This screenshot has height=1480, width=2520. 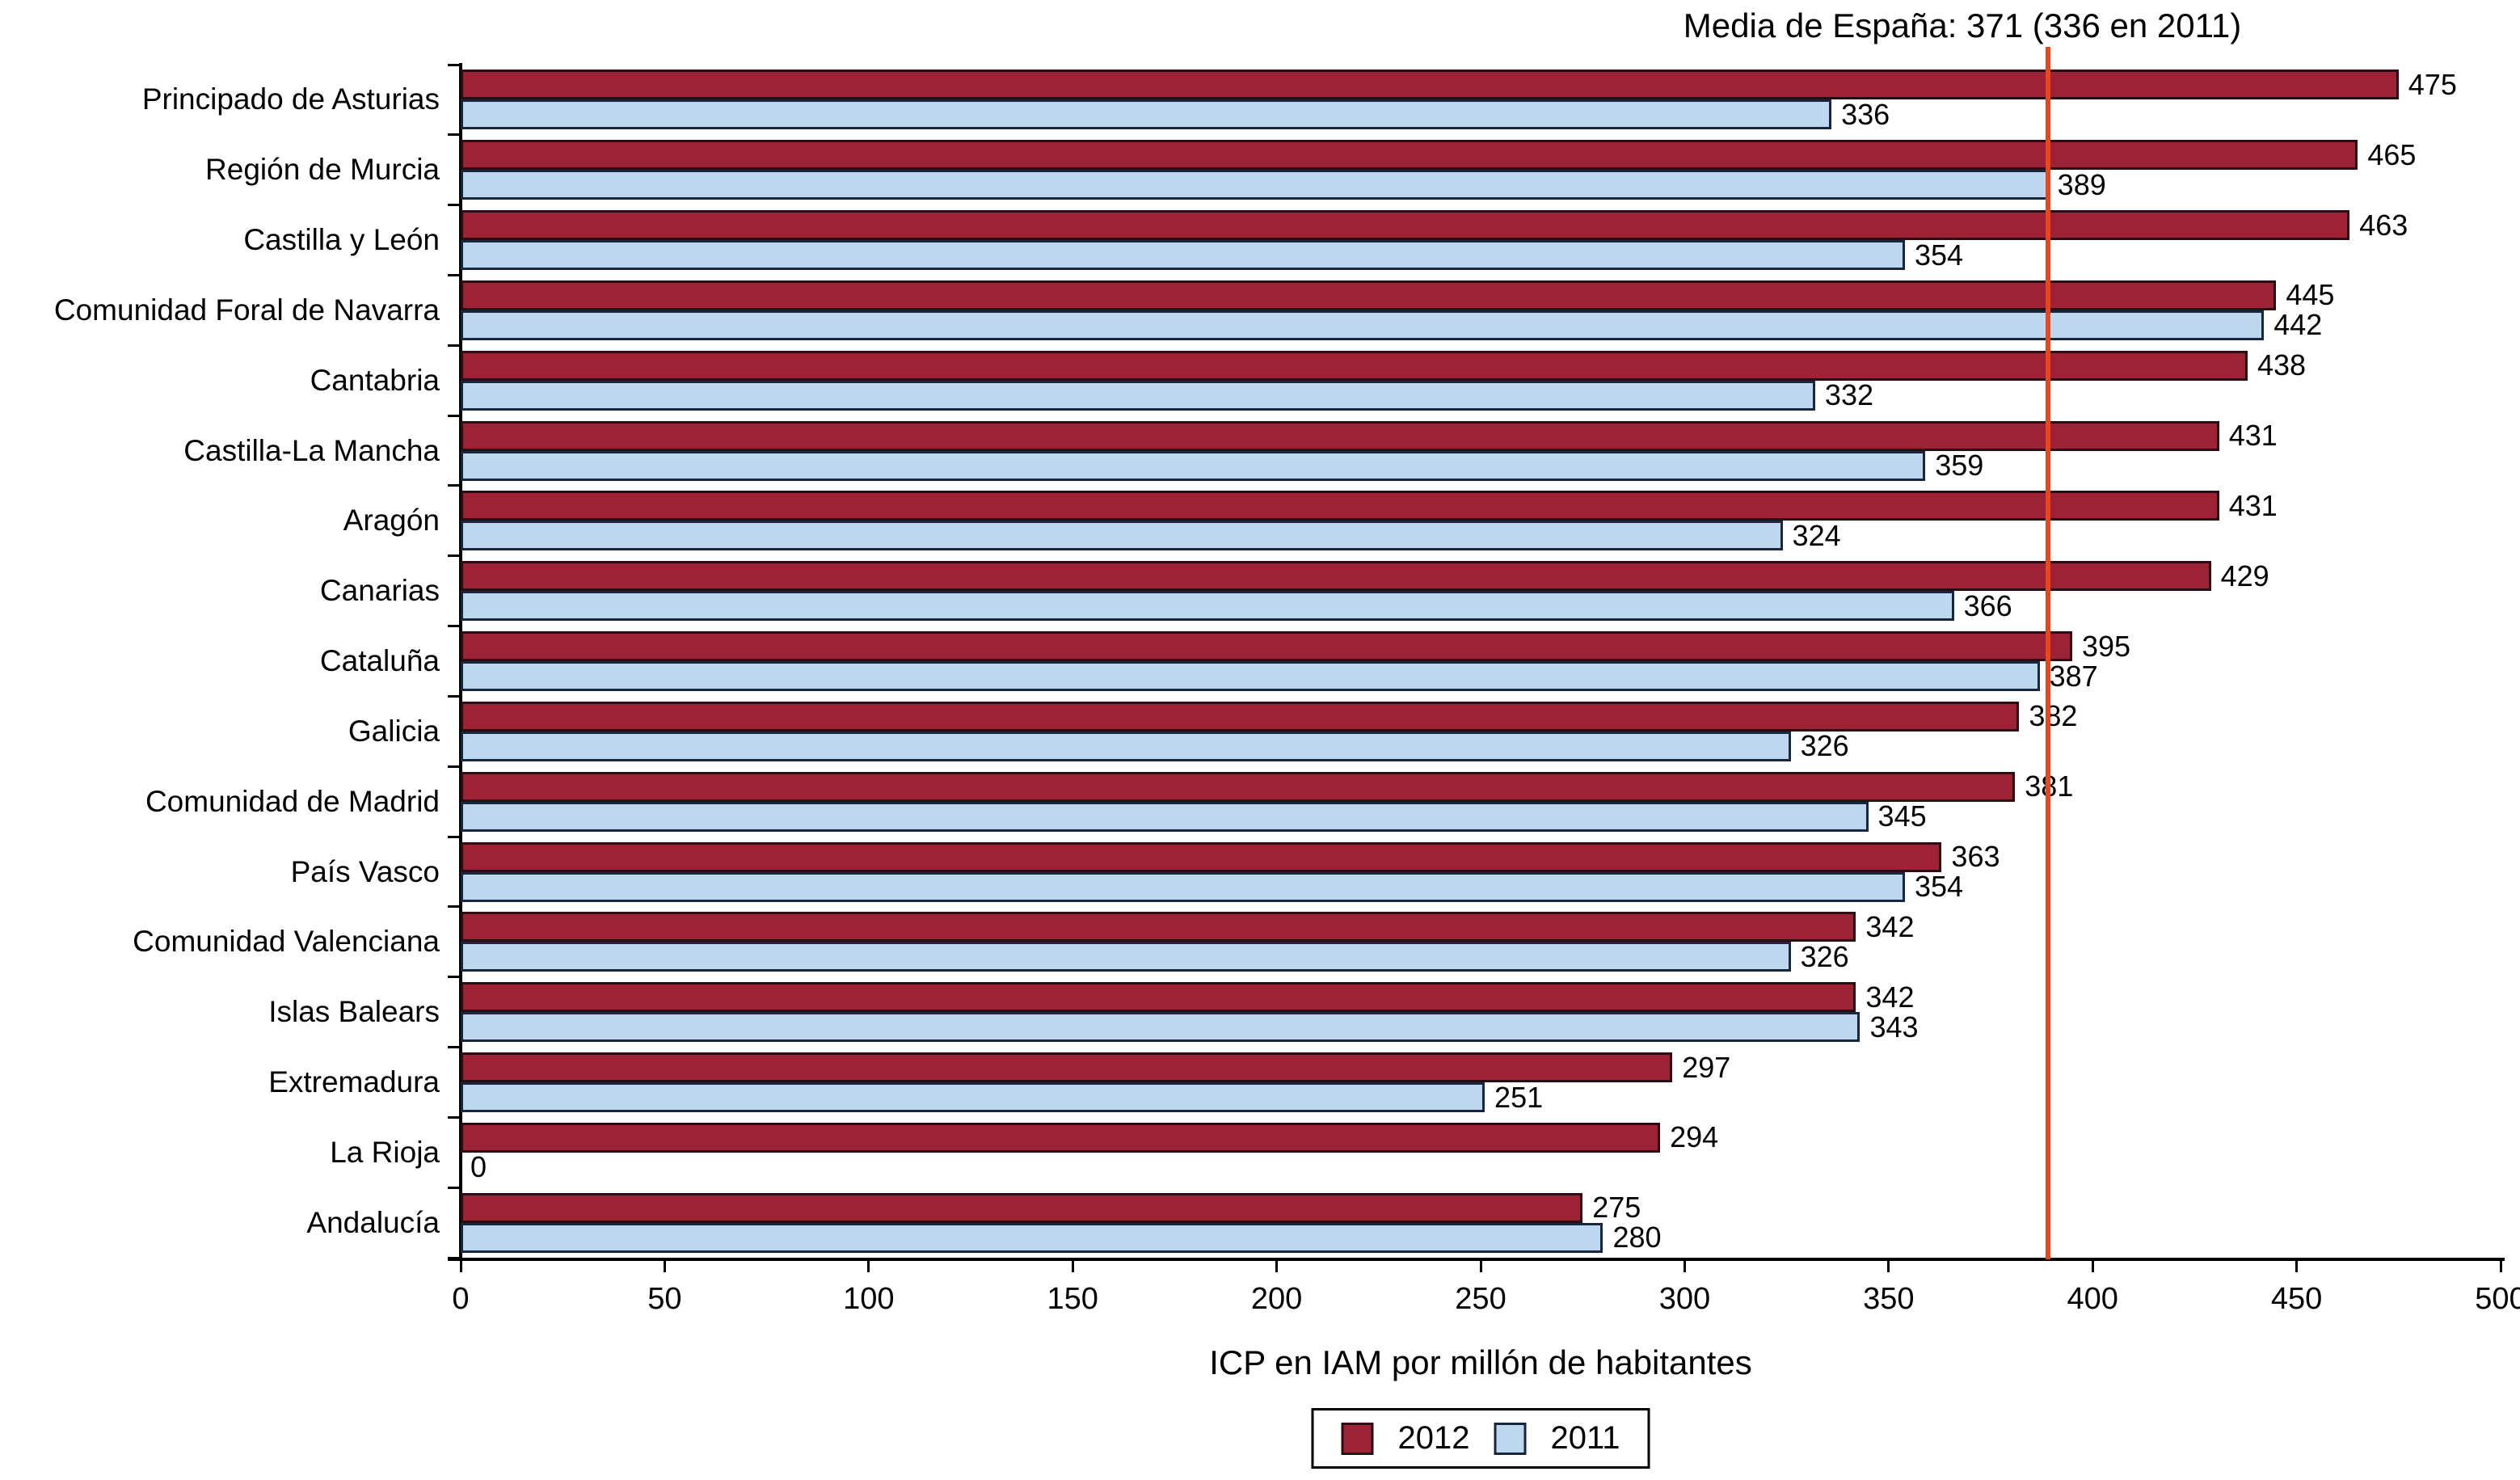 I want to click on chart-row: Islas Balears 342 343, so click(x=1250, y=1012).